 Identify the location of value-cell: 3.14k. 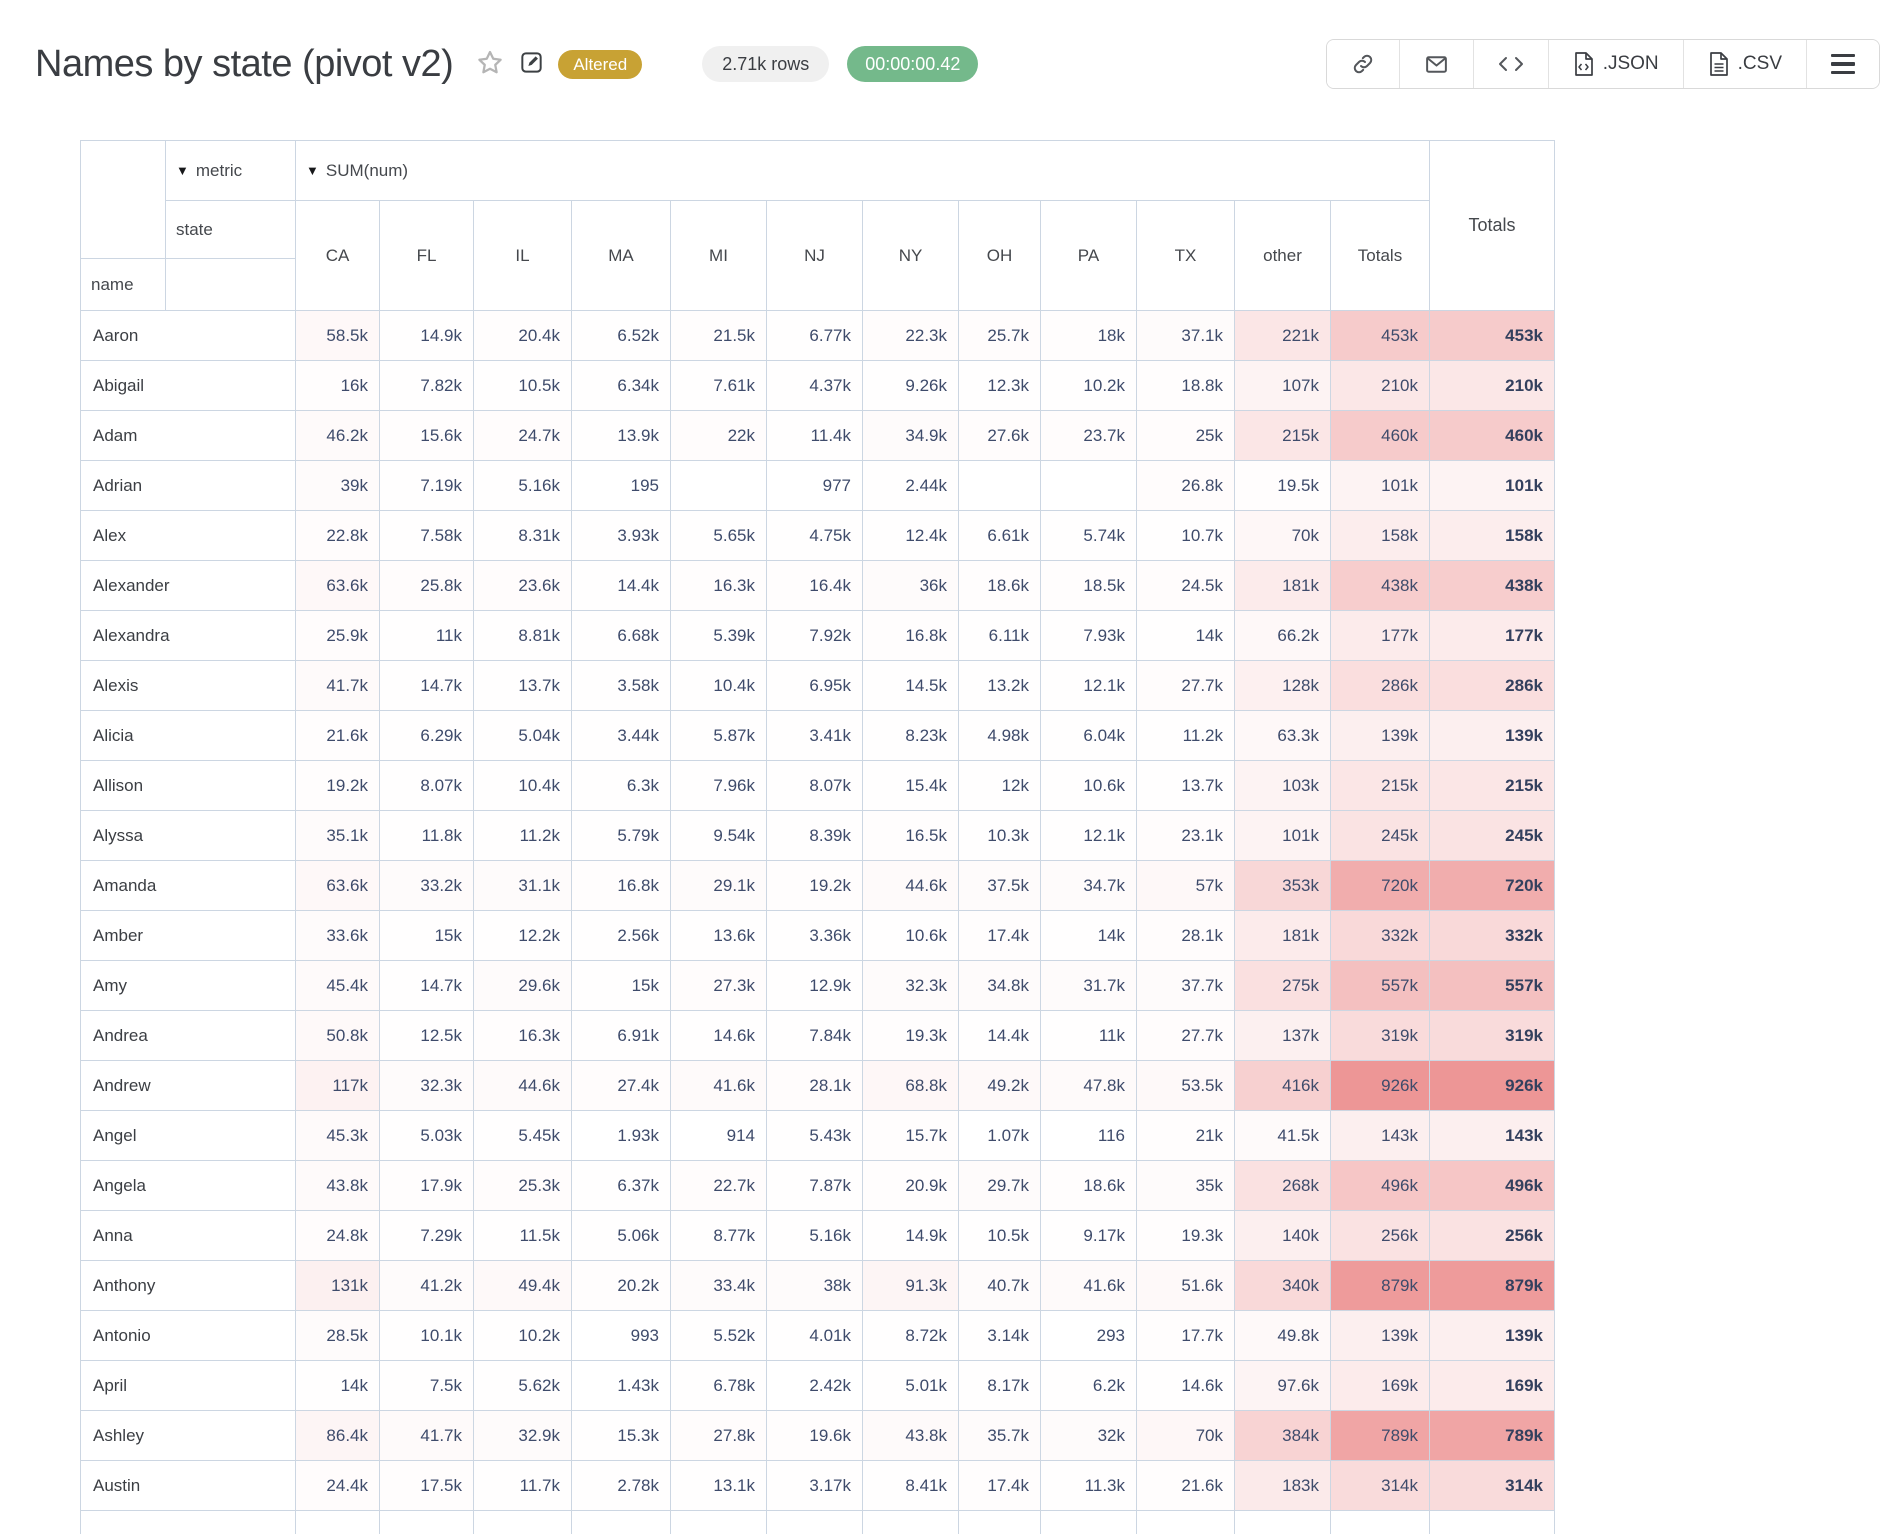
(999, 1335).